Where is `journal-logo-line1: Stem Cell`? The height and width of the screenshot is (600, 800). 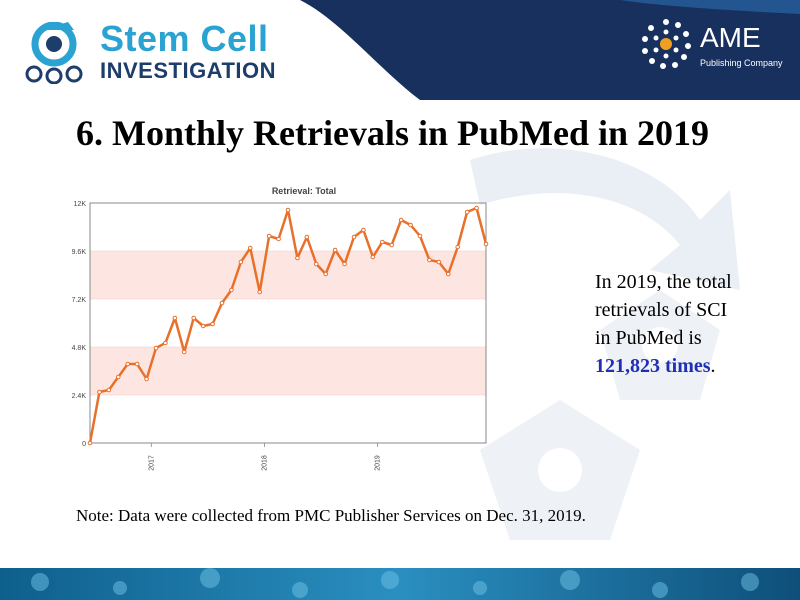 journal-logo-line1: Stem Cell is located at coordinates (184, 38).